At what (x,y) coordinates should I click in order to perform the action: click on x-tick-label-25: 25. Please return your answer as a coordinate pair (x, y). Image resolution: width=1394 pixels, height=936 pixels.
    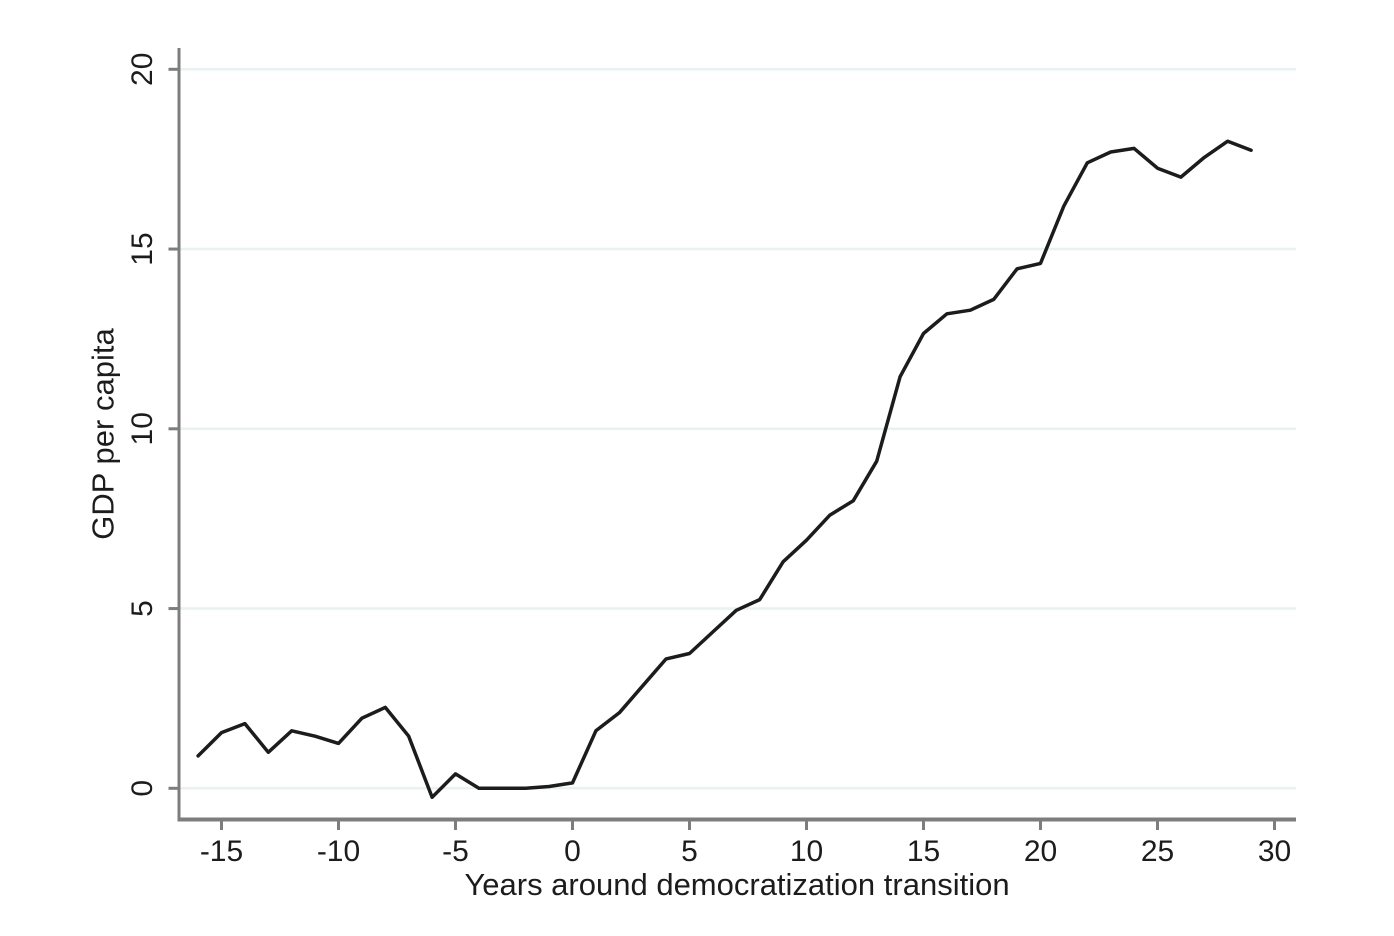
    Looking at the image, I should click on (1157, 851).